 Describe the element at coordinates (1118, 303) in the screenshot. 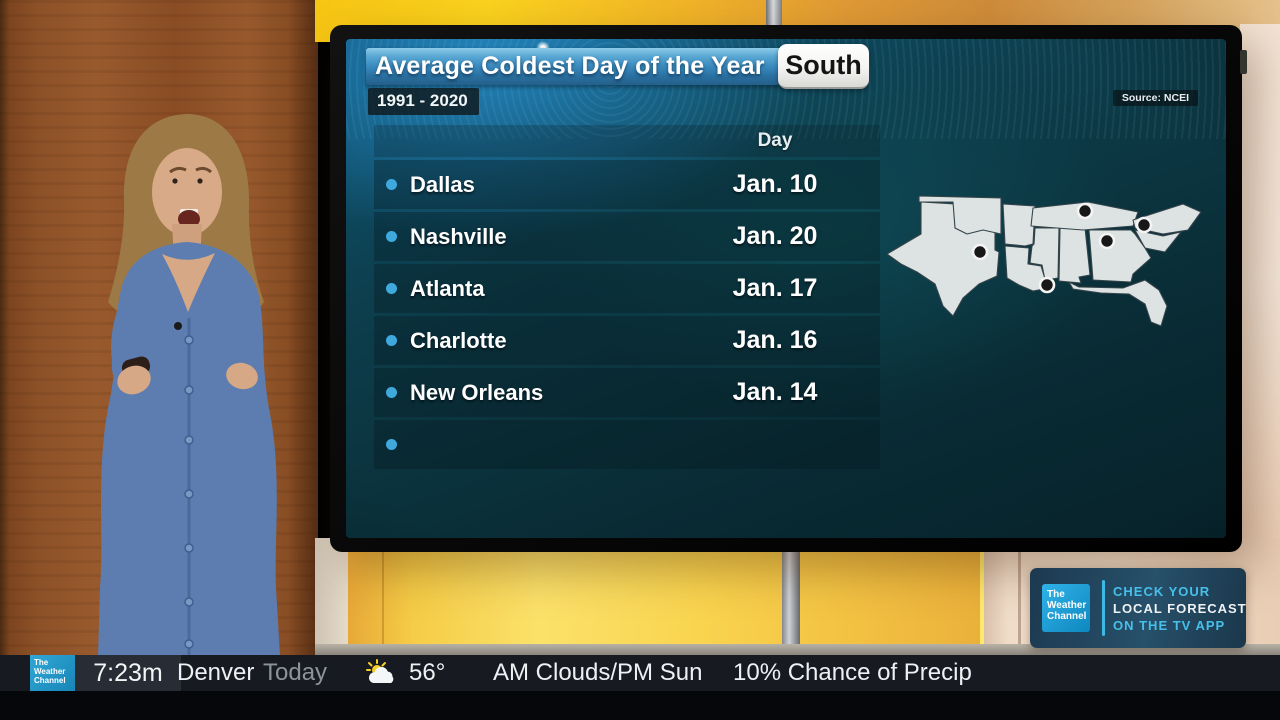

I see `map-state-florida` at that location.